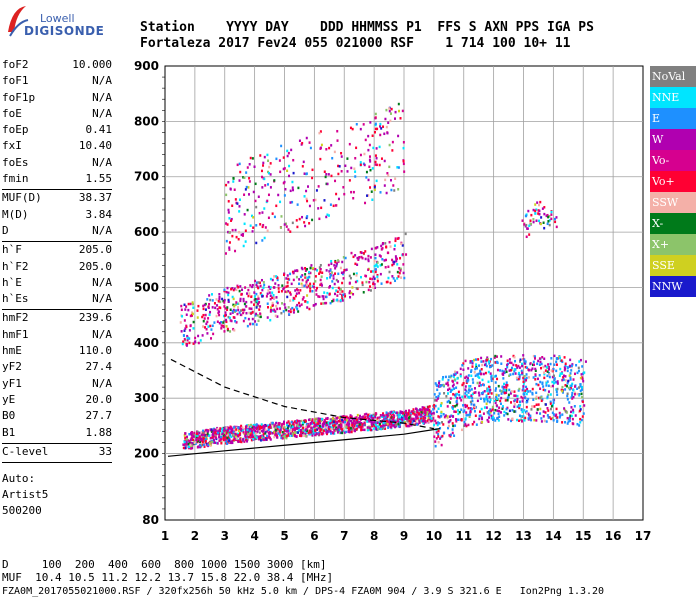 The width and height of the screenshot is (700, 600). Describe the element at coordinates (583, 536) in the screenshot. I see `x-tick-label: 15` at that location.